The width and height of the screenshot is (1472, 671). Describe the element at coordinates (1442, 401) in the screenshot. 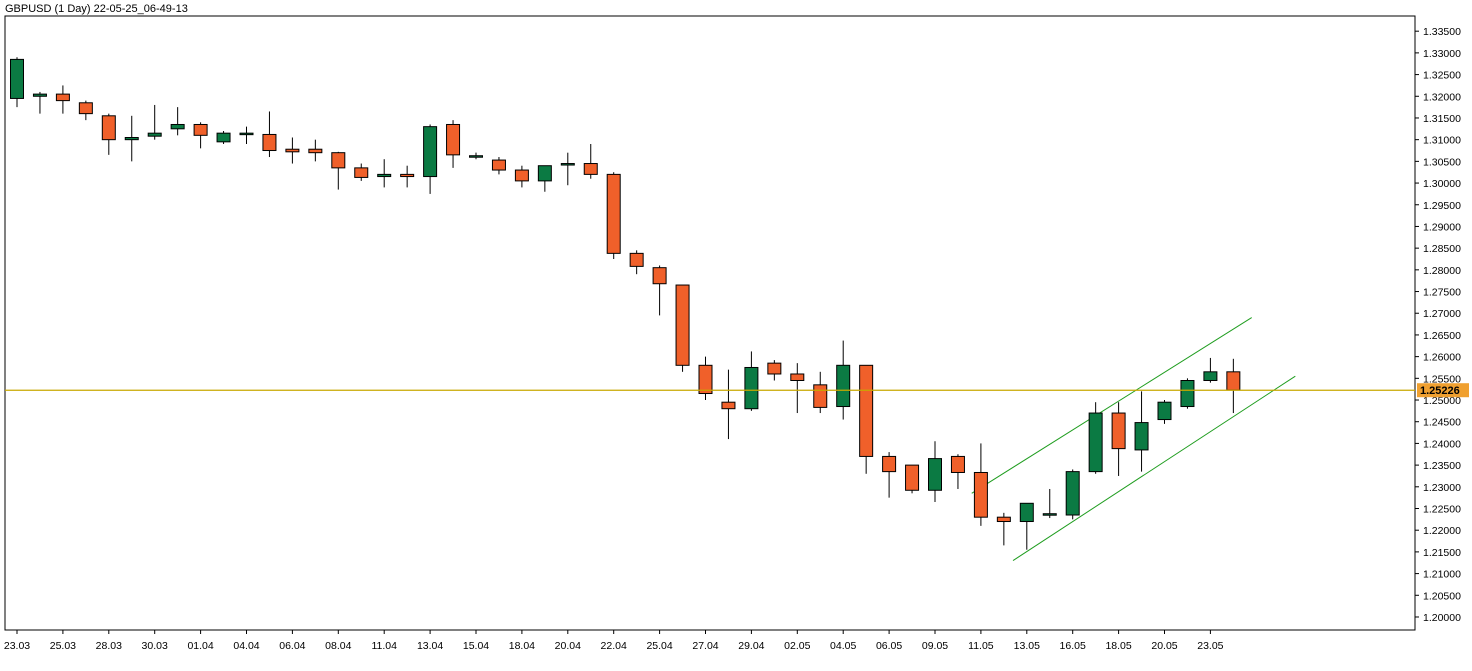

I see `y-tick-label: 1.25000` at that location.